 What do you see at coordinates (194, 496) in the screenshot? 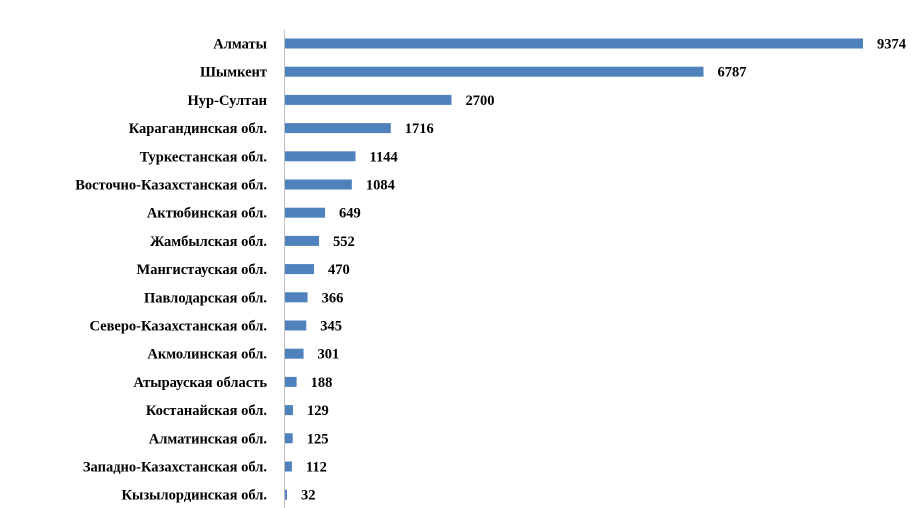
I see `category-label: Кызылординская обл.` at bounding box center [194, 496].